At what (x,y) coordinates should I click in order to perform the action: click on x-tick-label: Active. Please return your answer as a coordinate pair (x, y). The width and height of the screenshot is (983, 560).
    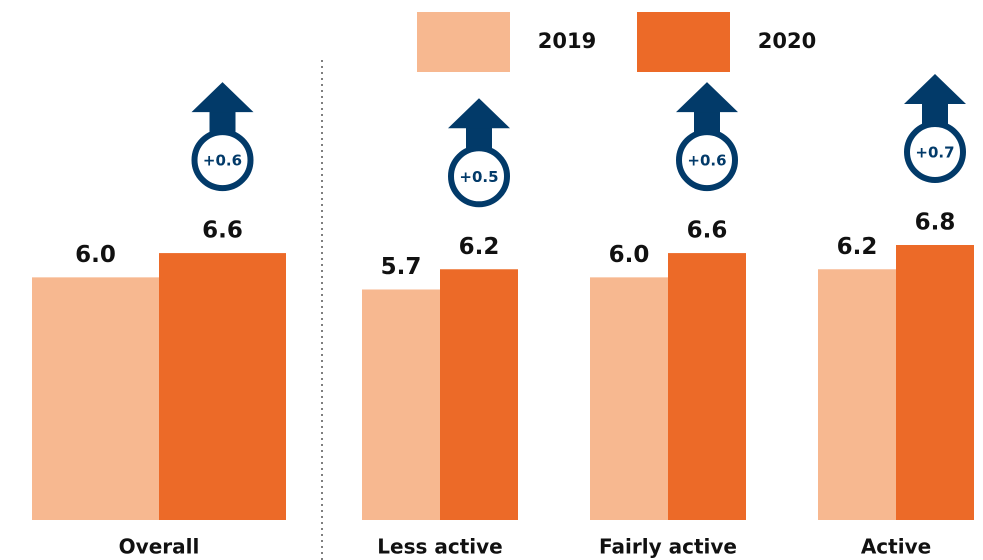
    Looking at the image, I should click on (896, 547).